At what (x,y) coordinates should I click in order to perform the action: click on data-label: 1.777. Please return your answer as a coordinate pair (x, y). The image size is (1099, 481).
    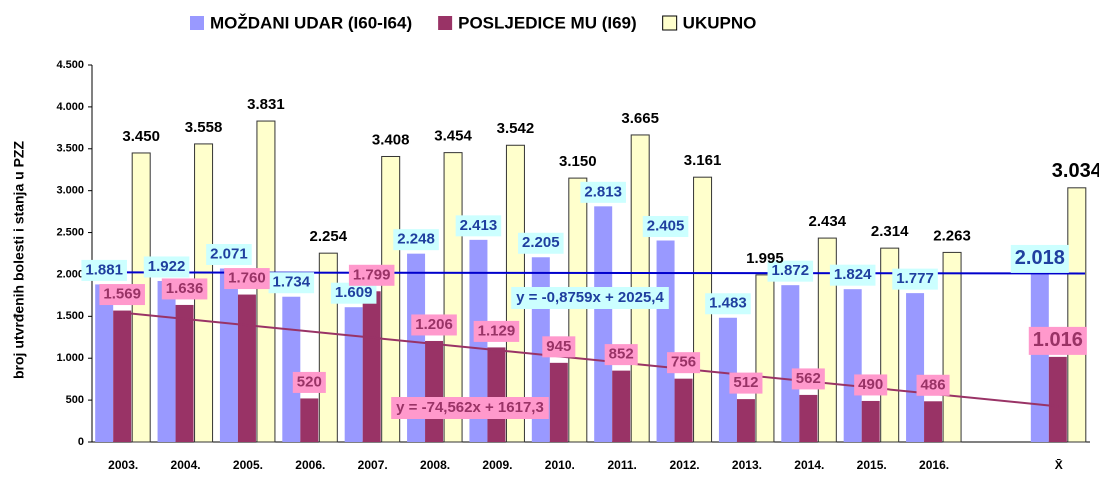
    Looking at the image, I should click on (915, 279).